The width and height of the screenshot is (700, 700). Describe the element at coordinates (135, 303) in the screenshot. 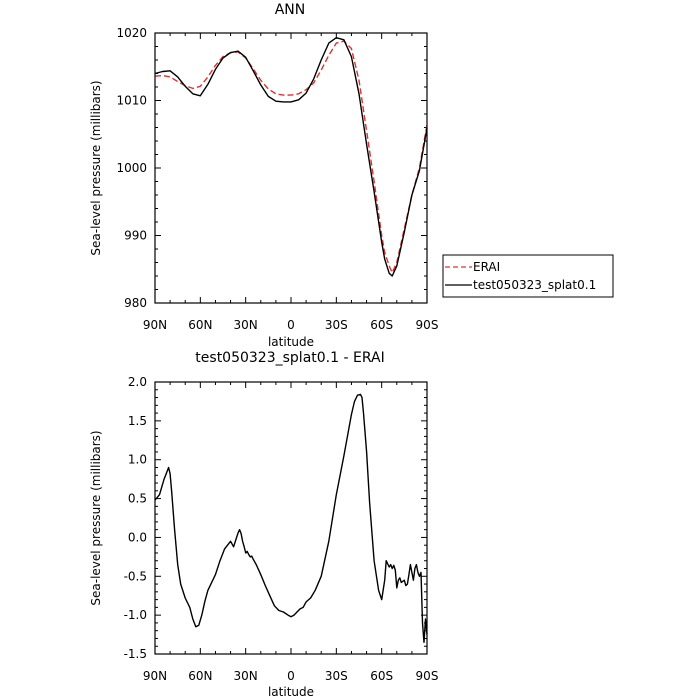

I see `y-tick-label: 980` at that location.